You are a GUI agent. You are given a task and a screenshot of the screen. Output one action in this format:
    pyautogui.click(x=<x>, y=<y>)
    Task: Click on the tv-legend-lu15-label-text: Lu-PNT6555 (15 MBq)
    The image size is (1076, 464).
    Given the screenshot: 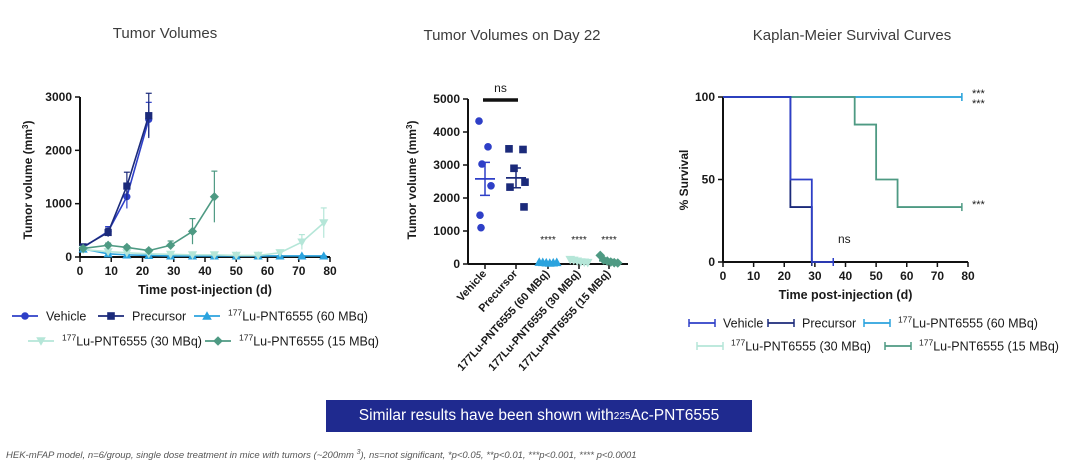 What is the action you would take?
    pyautogui.click(x=316, y=342)
    